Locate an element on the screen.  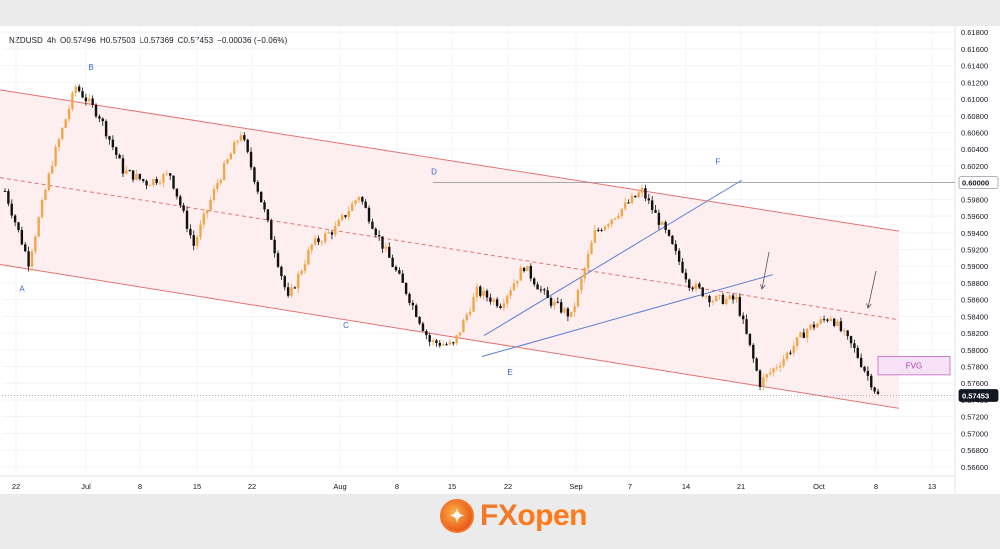
y-tick-label: 0.57200 is located at coordinates (974, 417).